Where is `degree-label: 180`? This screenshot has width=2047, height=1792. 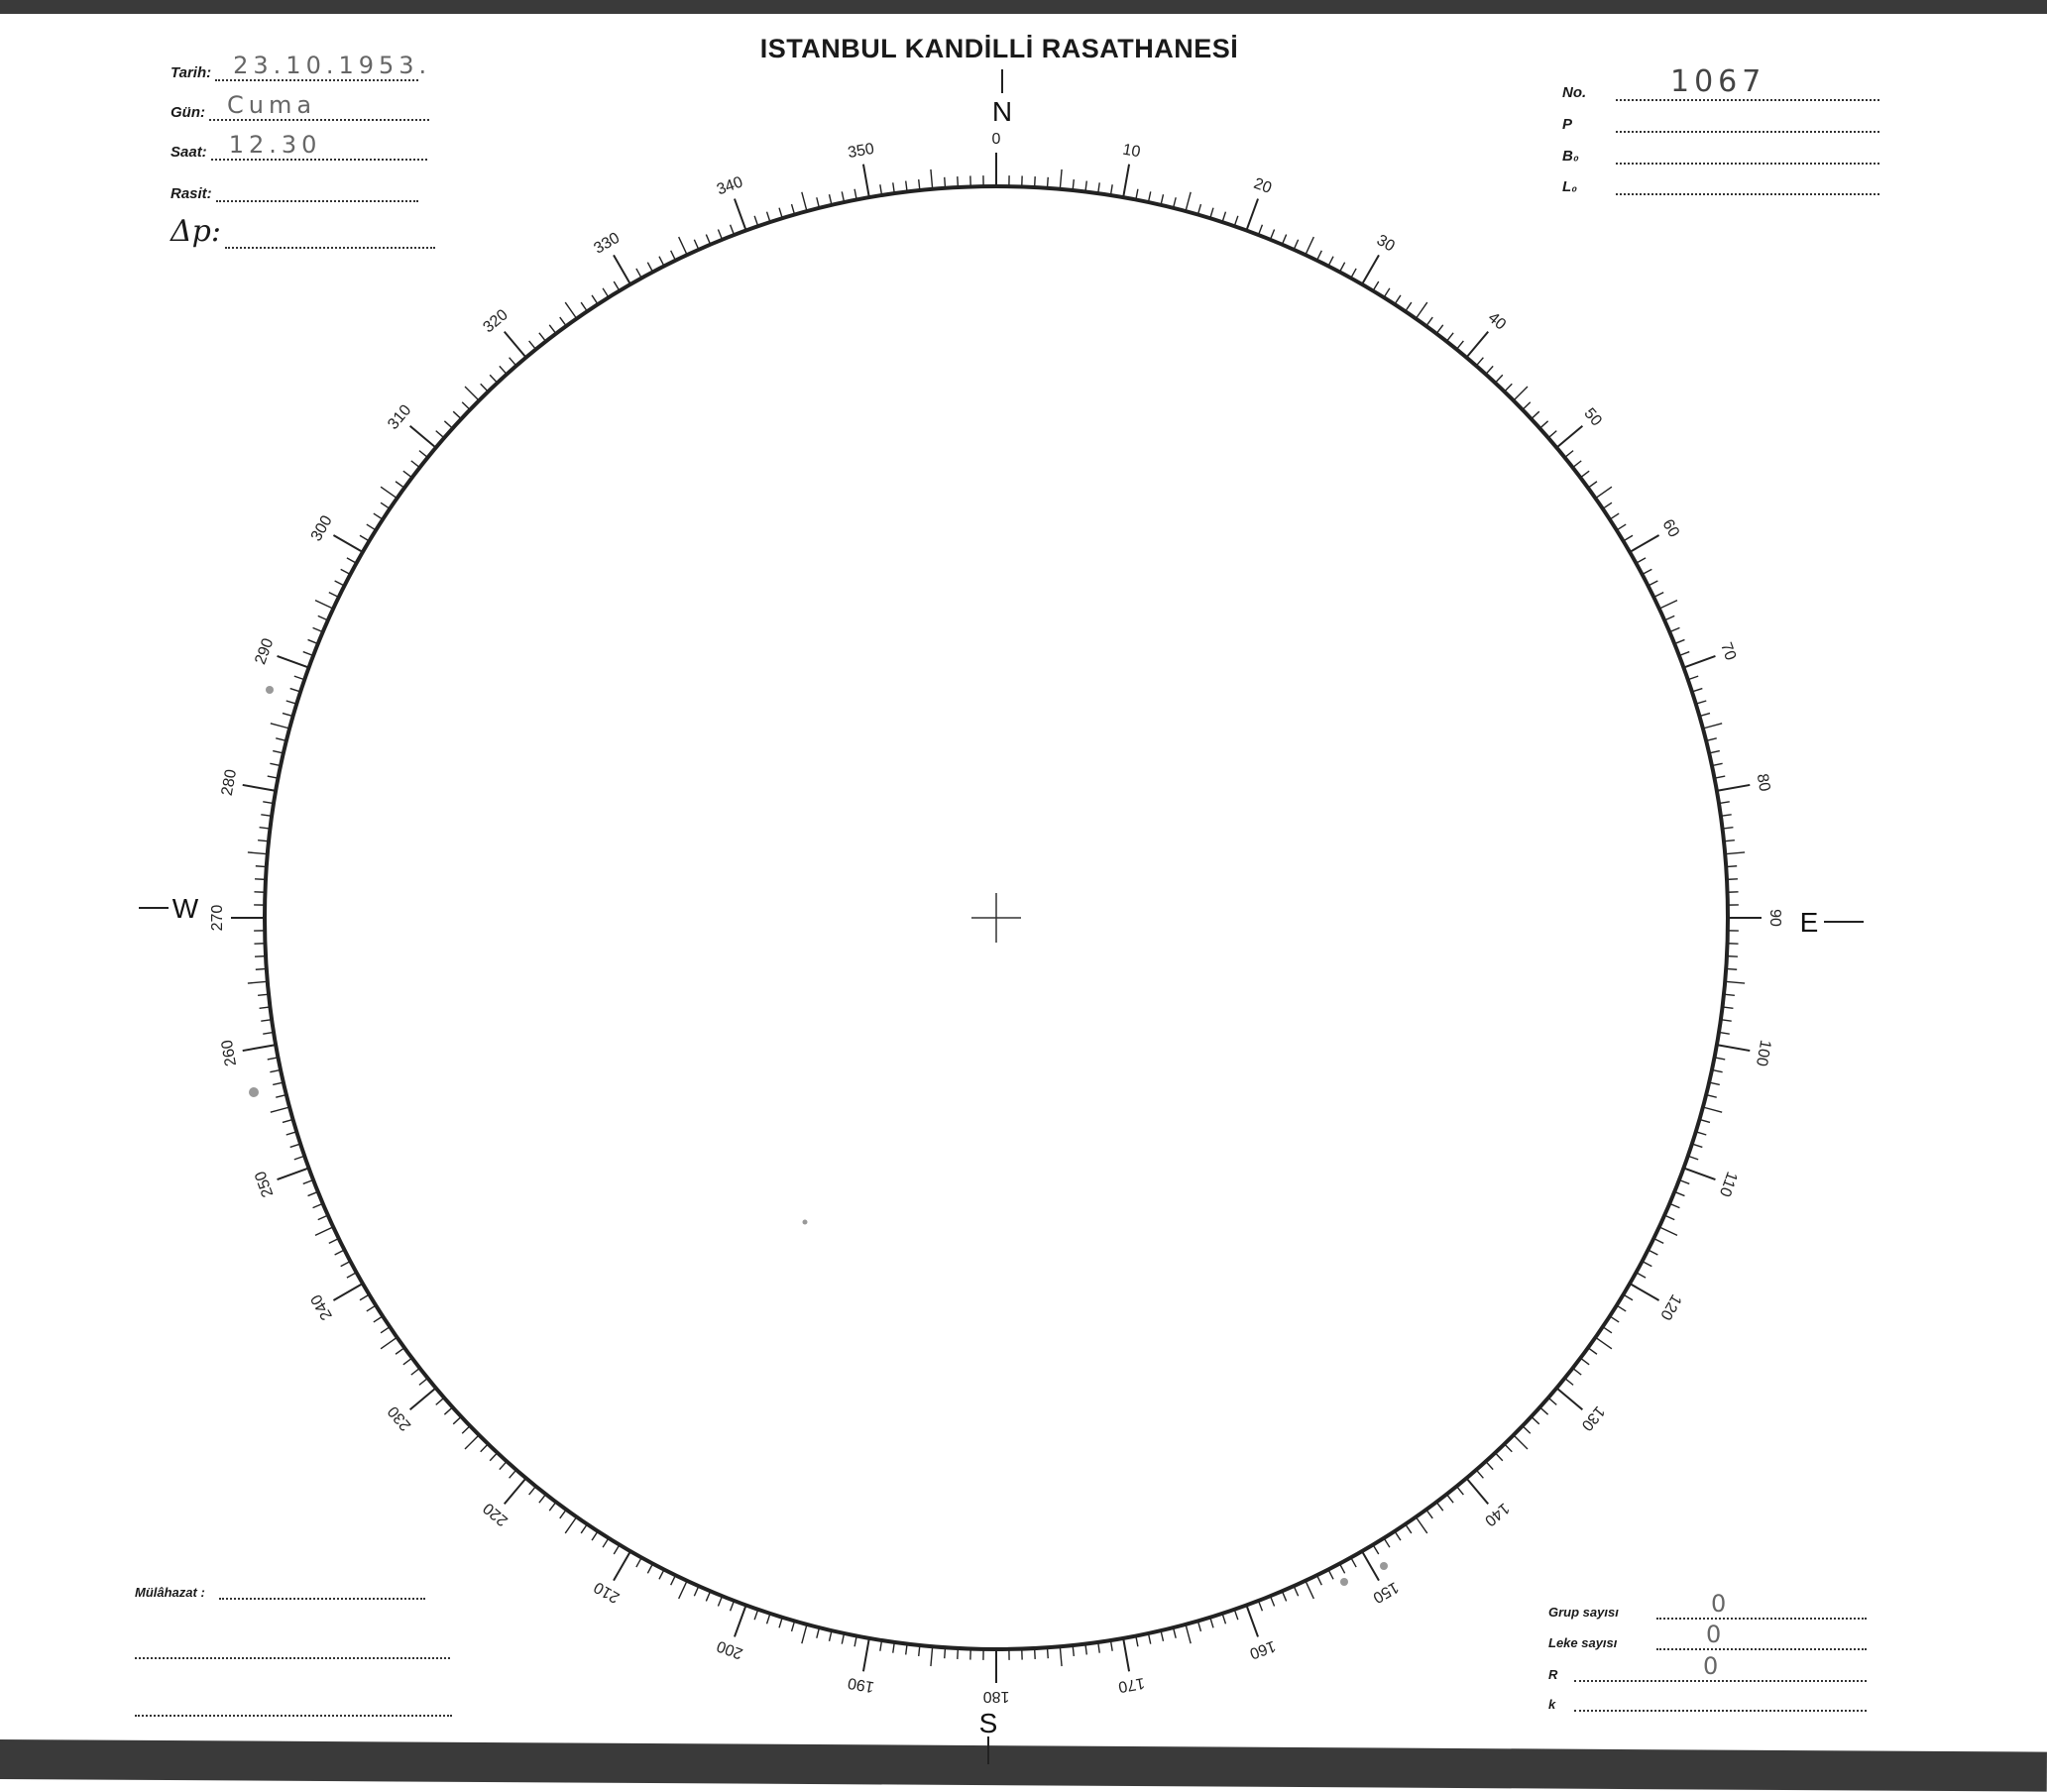 degree-label: 180 is located at coordinates (996, 1696).